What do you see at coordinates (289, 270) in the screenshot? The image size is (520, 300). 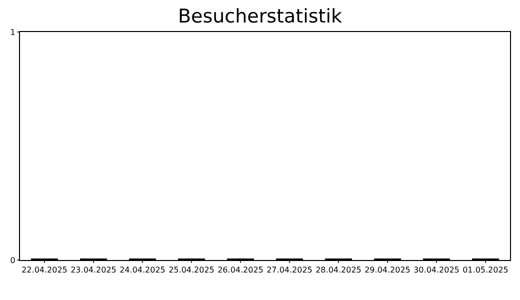 I see `x-tick-label: 27.04.2025` at bounding box center [289, 270].